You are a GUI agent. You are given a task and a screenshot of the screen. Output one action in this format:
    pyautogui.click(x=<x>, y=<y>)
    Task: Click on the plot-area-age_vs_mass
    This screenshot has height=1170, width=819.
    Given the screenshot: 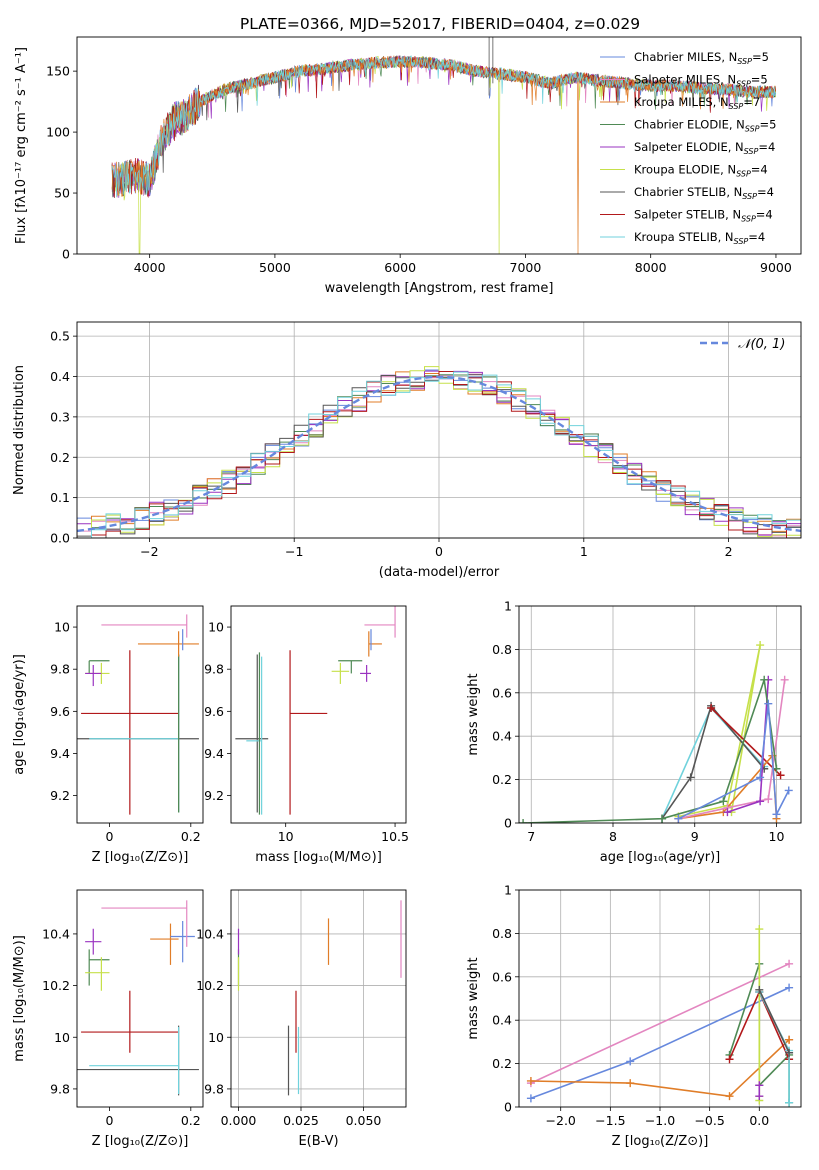 What is the action you would take?
    pyautogui.click(x=315, y=710)
    